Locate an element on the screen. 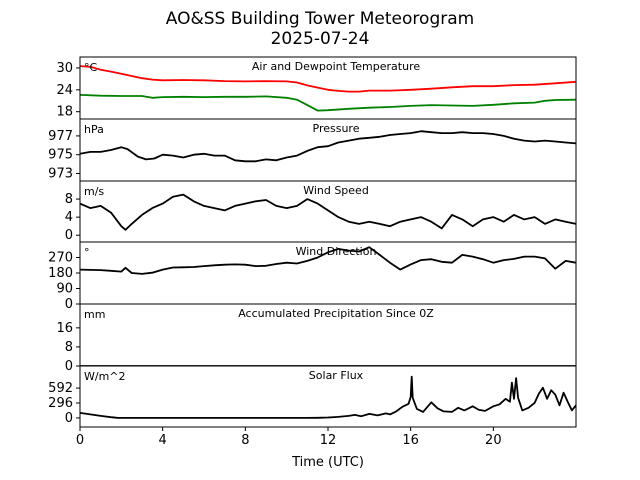  series-line-pressure is located at coordinates (328, 146).